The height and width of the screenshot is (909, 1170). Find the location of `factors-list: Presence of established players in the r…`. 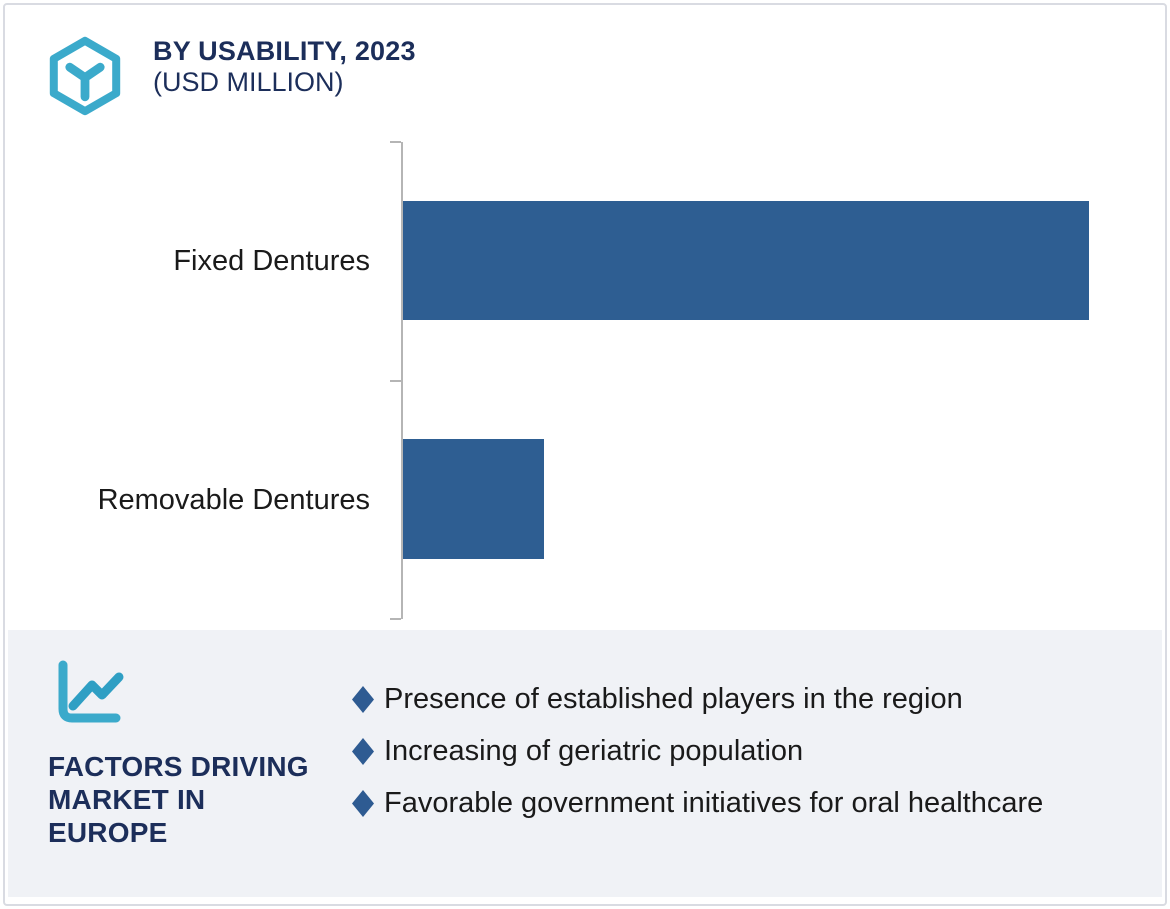

factors-list: Presence of established players in the r… is located at coordinates (697, 751).